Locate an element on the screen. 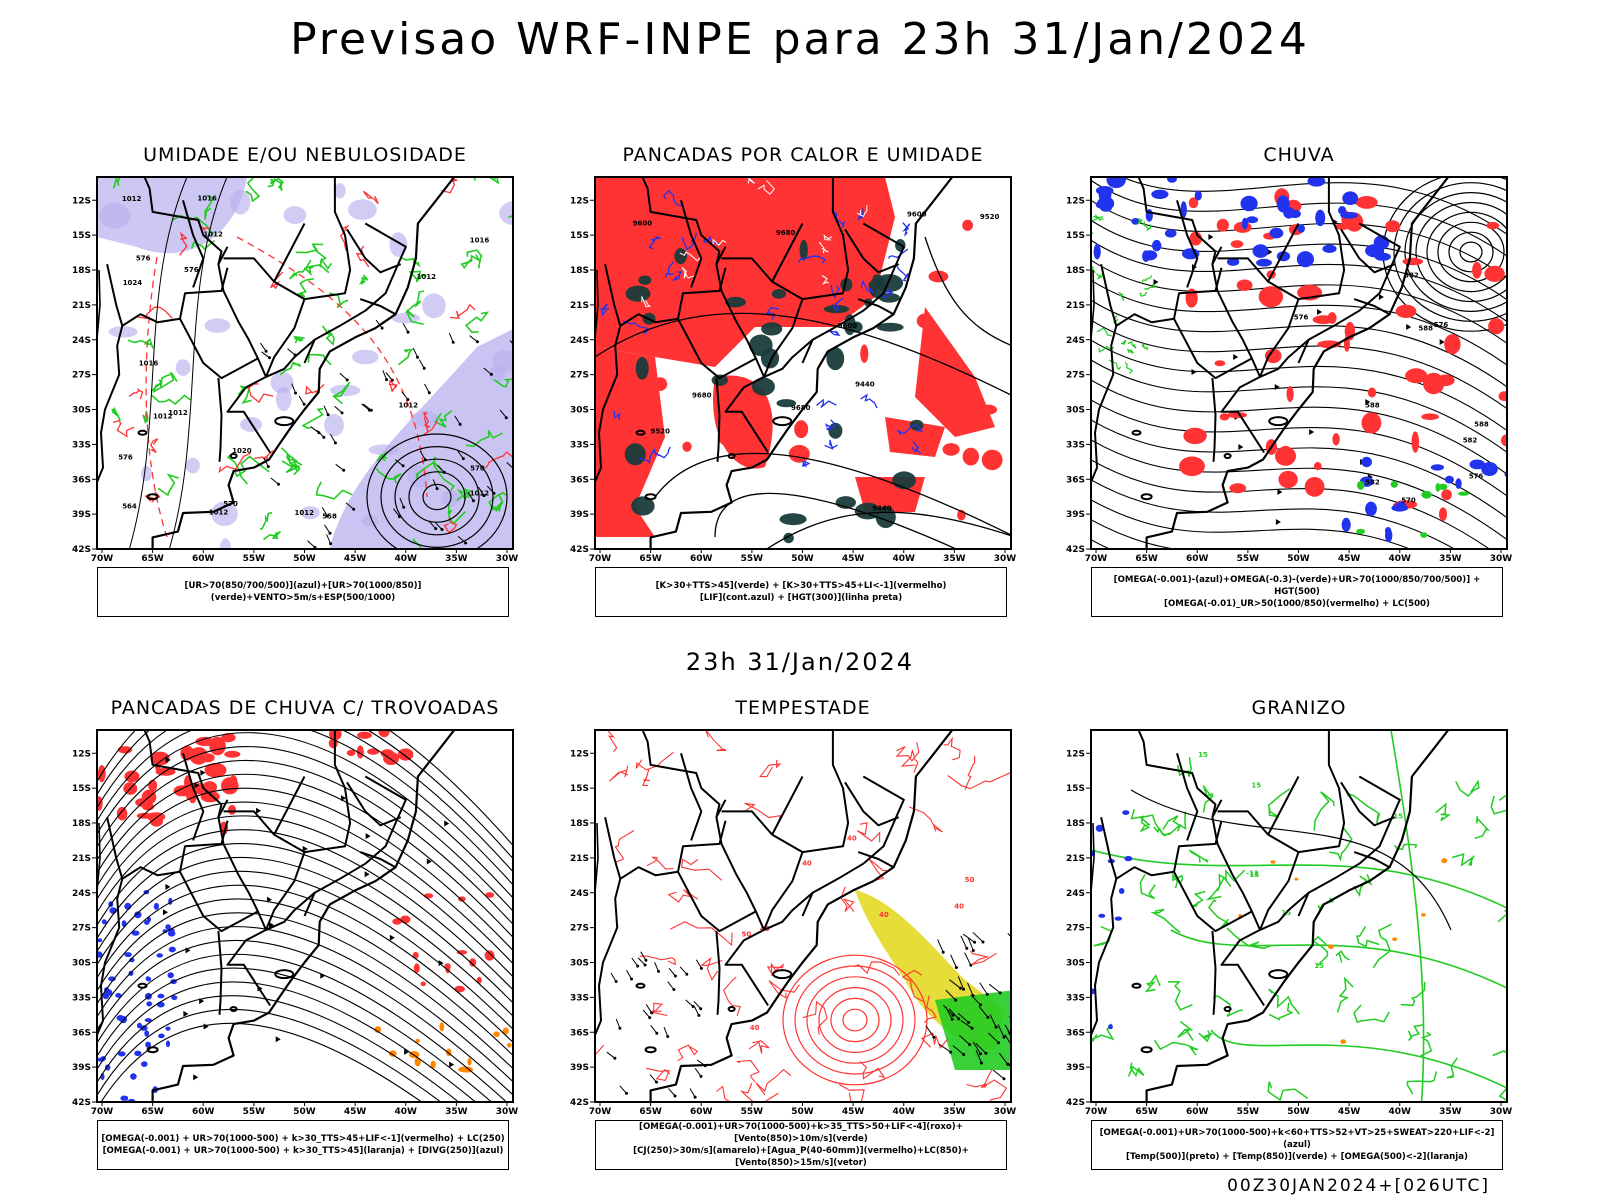 This screenshot has width=1600, height=1200. lat-label: 18S is located at coordinates (81, 271).